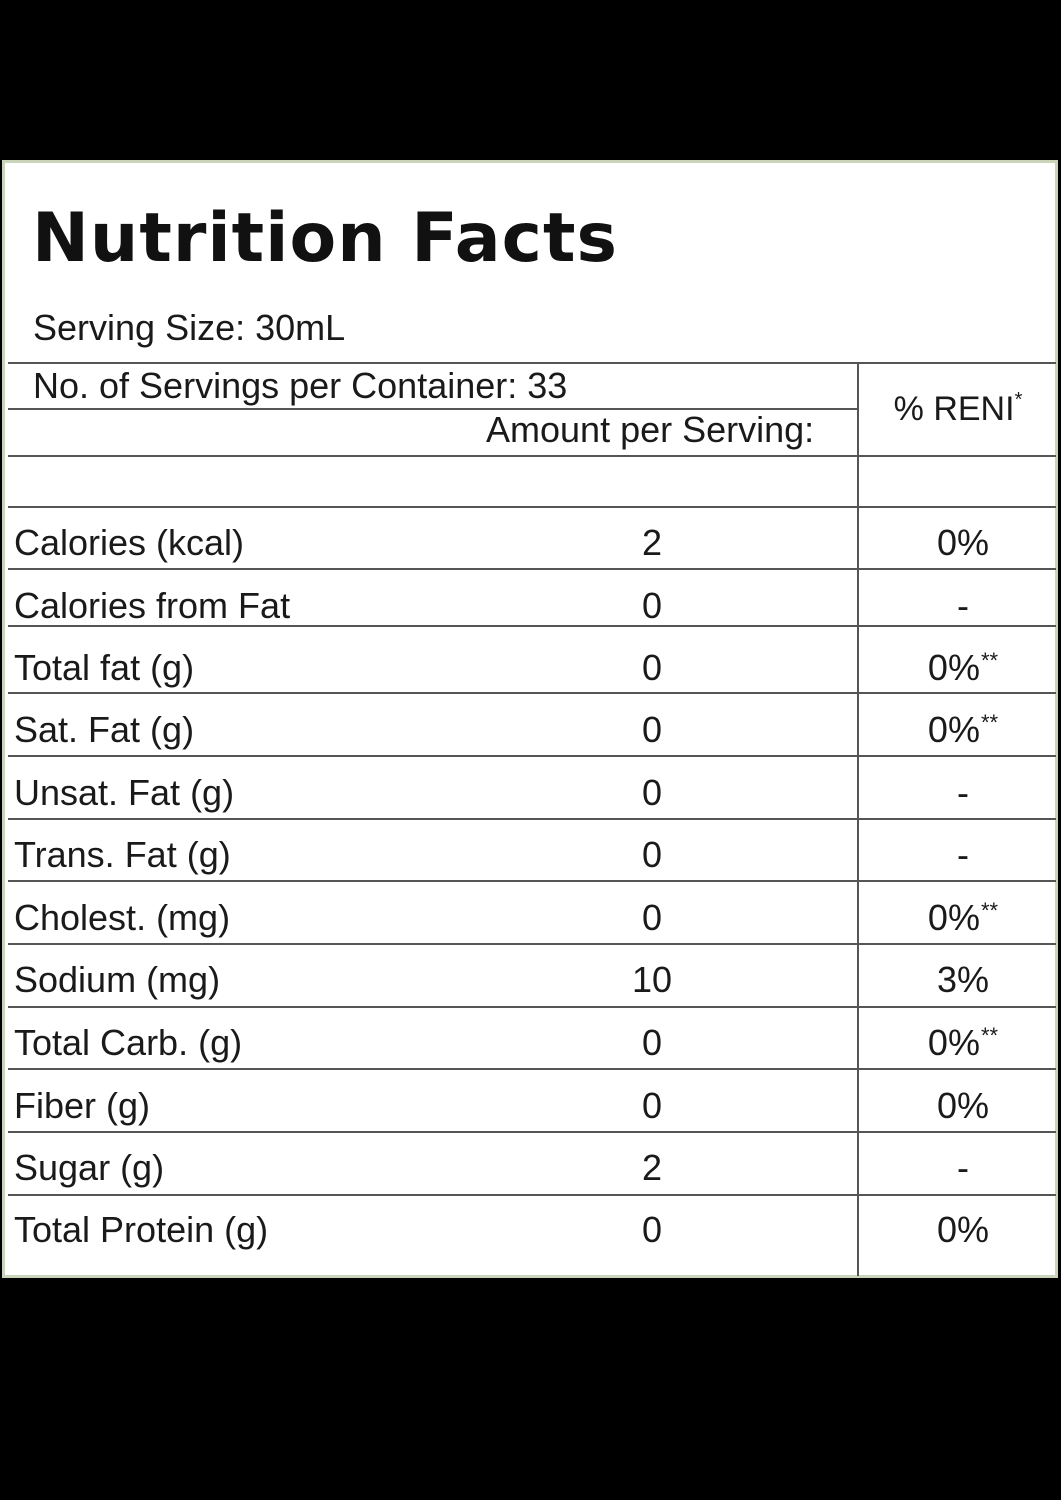  What do you see at coordinates (152, 605) in the screenshot?
I see `nutrient-name: Calories from Fat` at bounding box center [152, 605].